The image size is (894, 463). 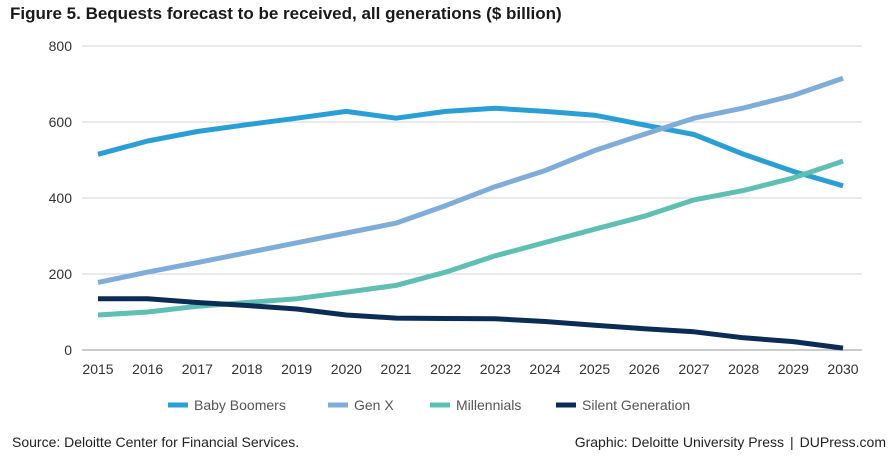 I want to click on site-link: DUPress.com, so click(x=842, y=442).